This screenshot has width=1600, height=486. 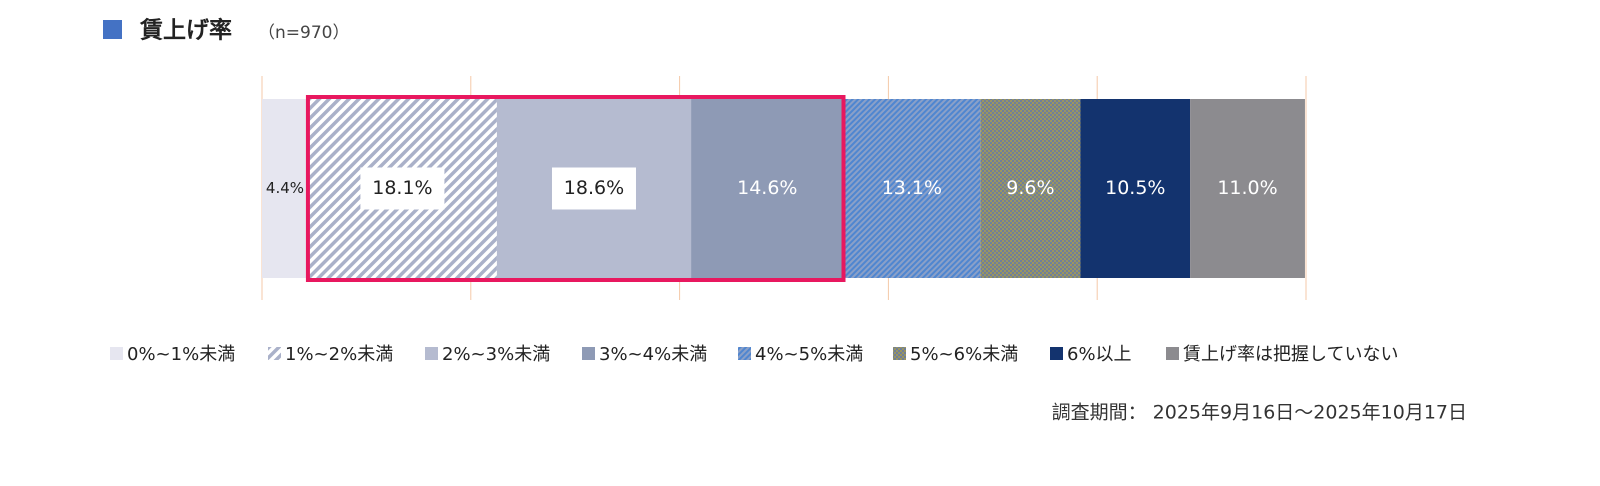 What do you see at coordinates (809, 354) in the screenshot?
I see `legend-label: 4%~5%未満` at bounding box center [809, 354].